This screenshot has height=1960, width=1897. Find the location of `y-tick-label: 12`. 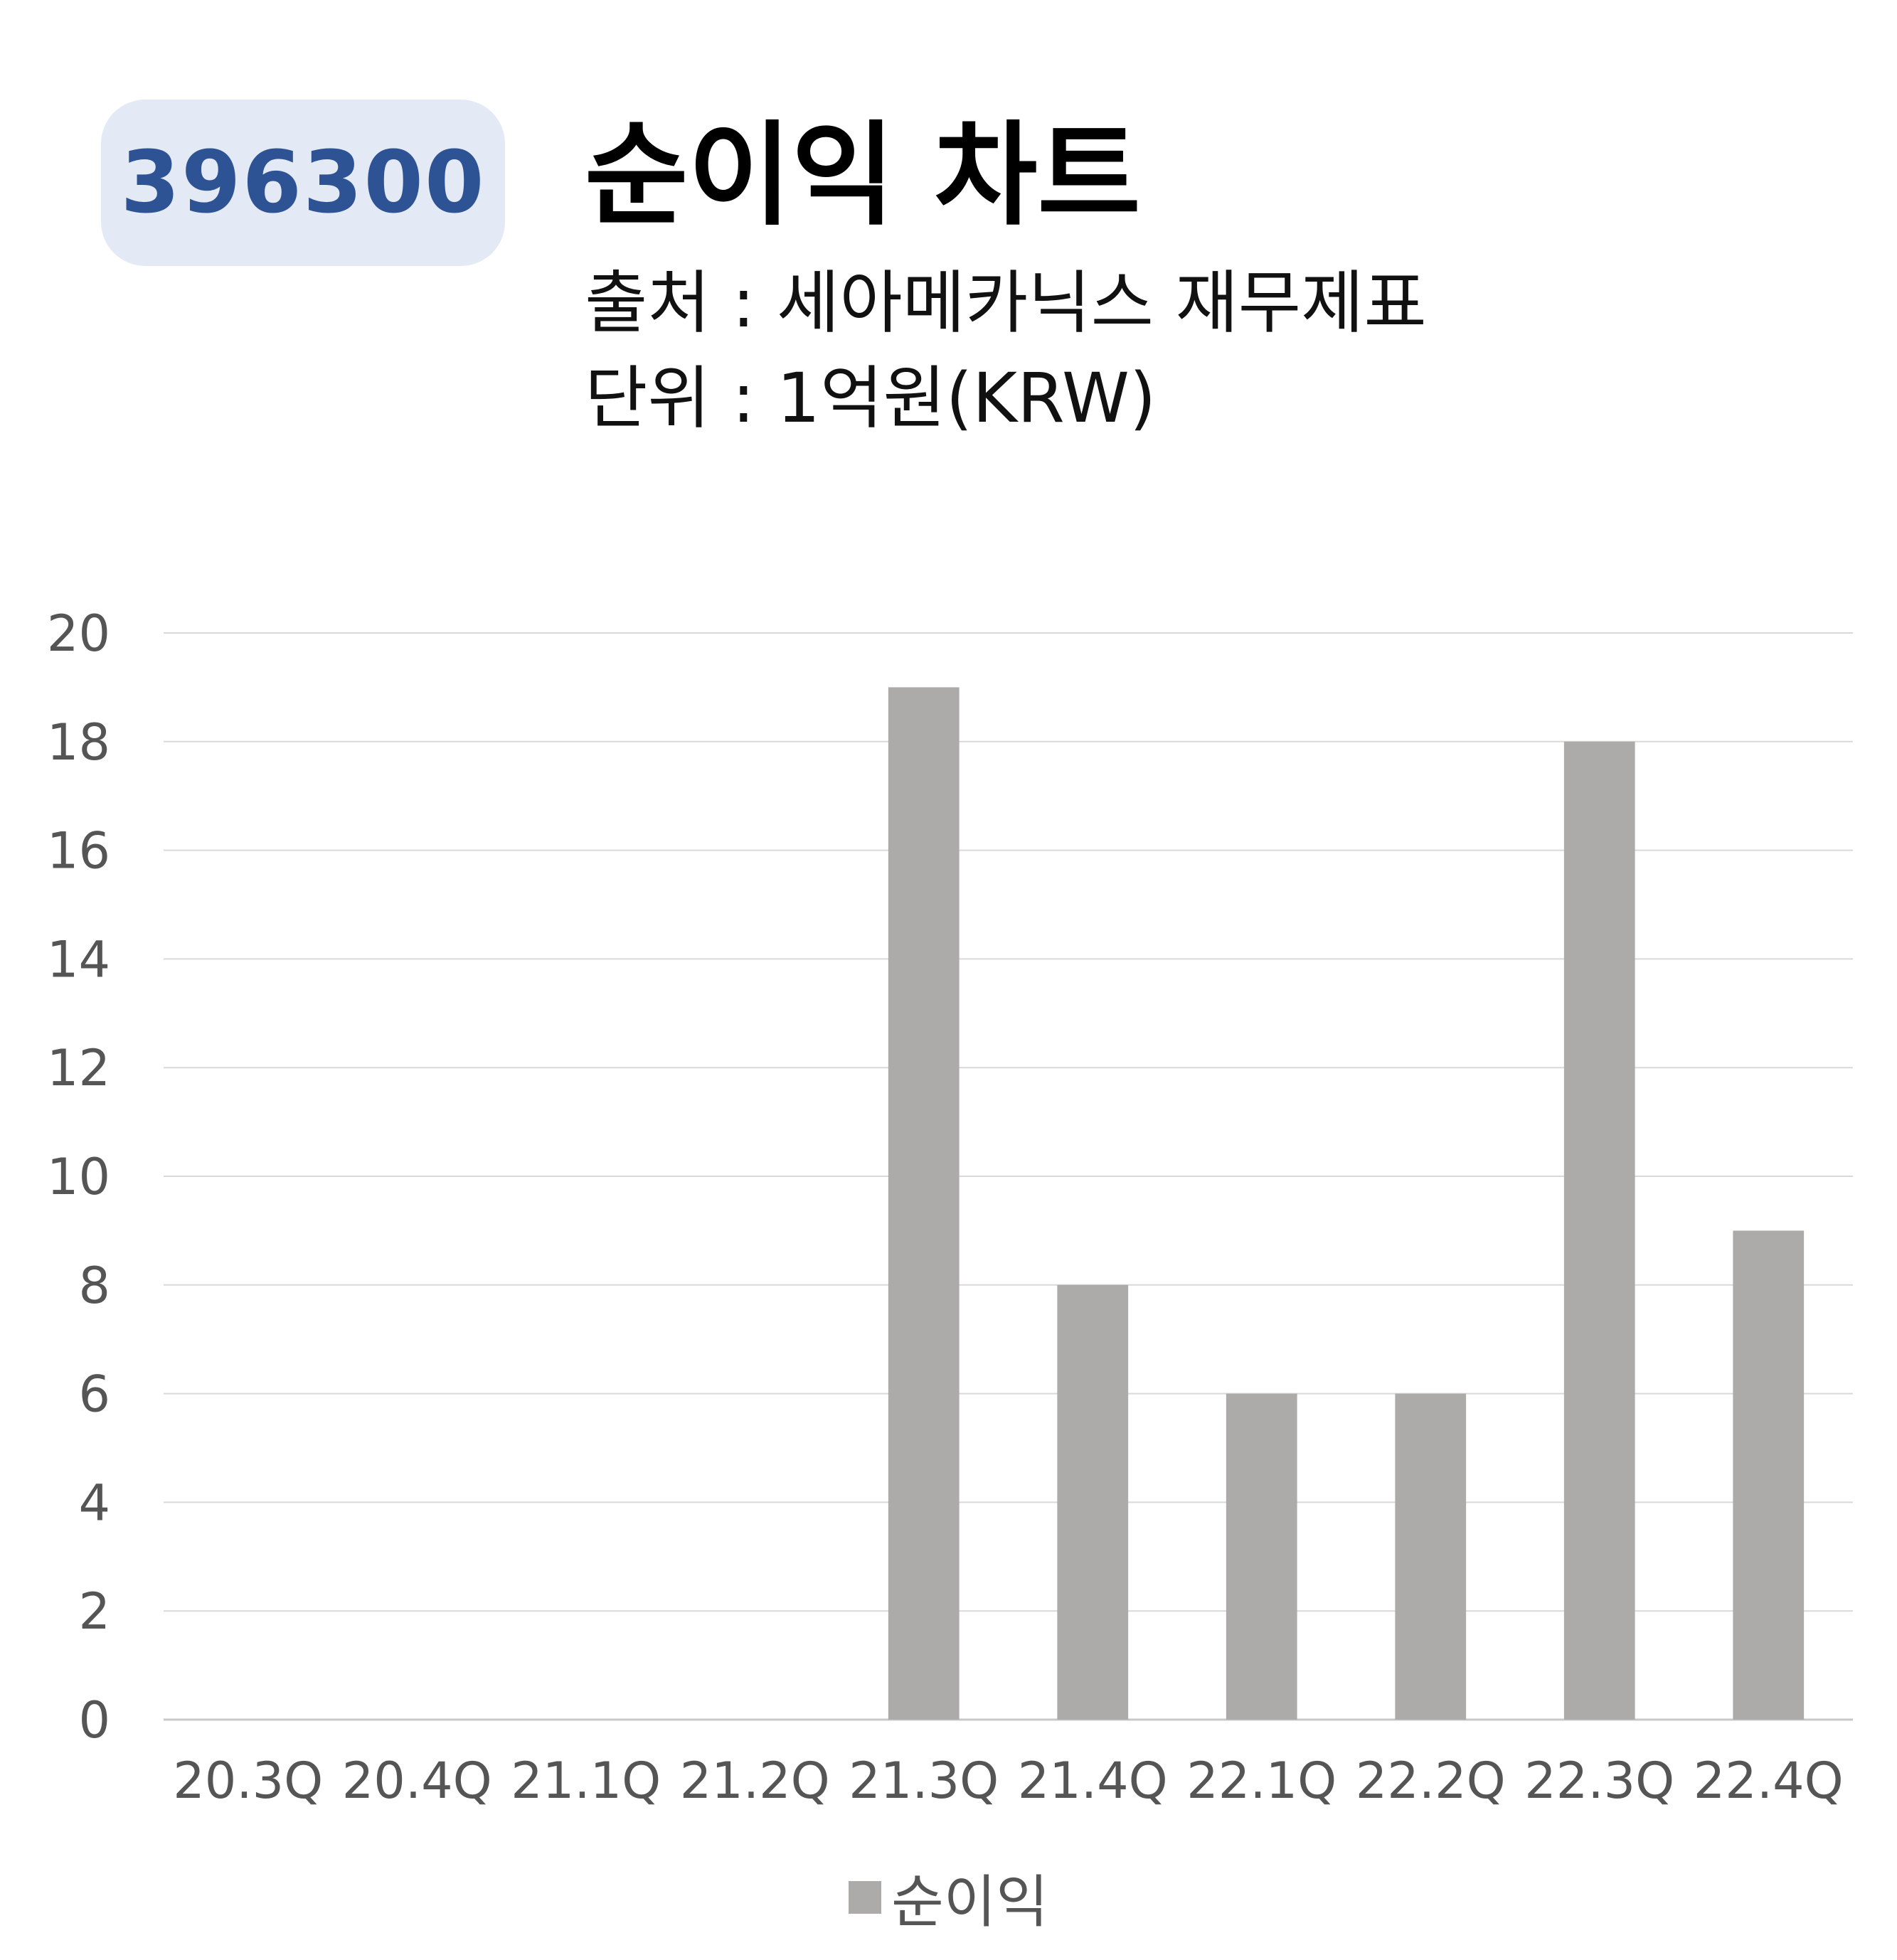

y-tick-label: 12 is located at coordinates (79, 1068).